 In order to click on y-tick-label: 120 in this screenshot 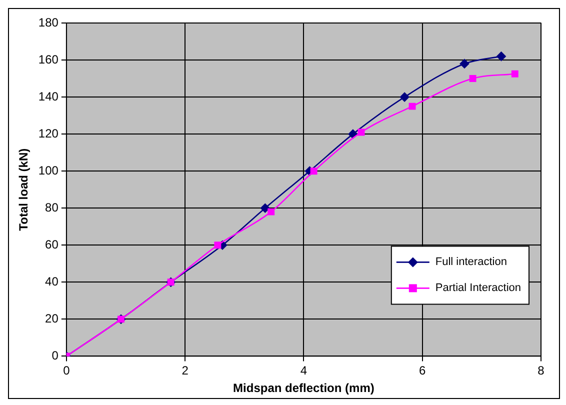, I will do `click(48, 133)`.